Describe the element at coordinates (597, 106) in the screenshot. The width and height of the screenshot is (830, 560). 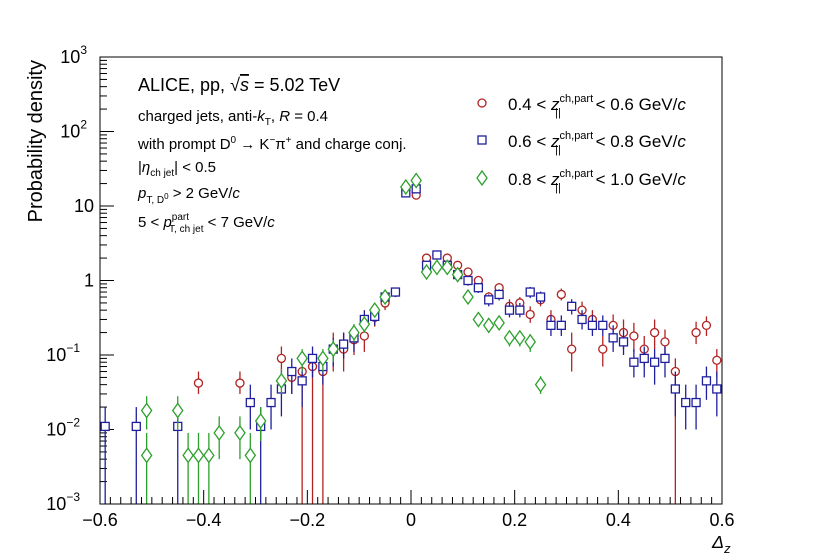
I see `legend-label: 0.4 < zch,part || < 0.6 GeV/c` at that location.